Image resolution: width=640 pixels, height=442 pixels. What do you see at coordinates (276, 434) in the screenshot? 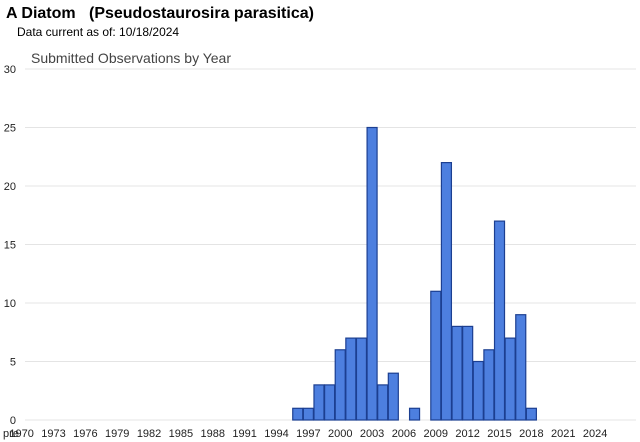
I see `x-tick-label: 1994` at bounding box center [276, 434].